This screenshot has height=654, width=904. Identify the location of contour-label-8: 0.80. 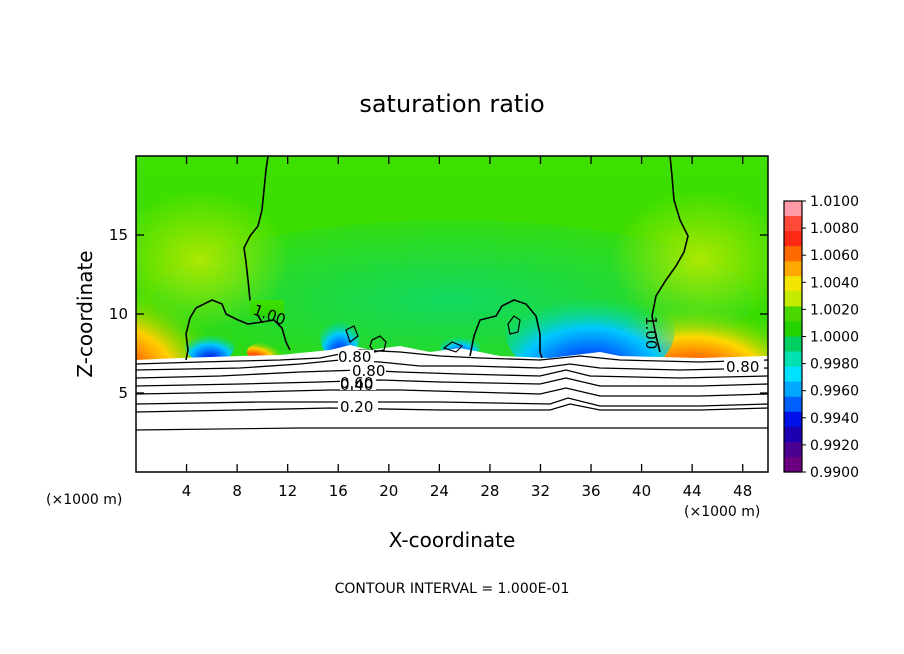
(742, 367).